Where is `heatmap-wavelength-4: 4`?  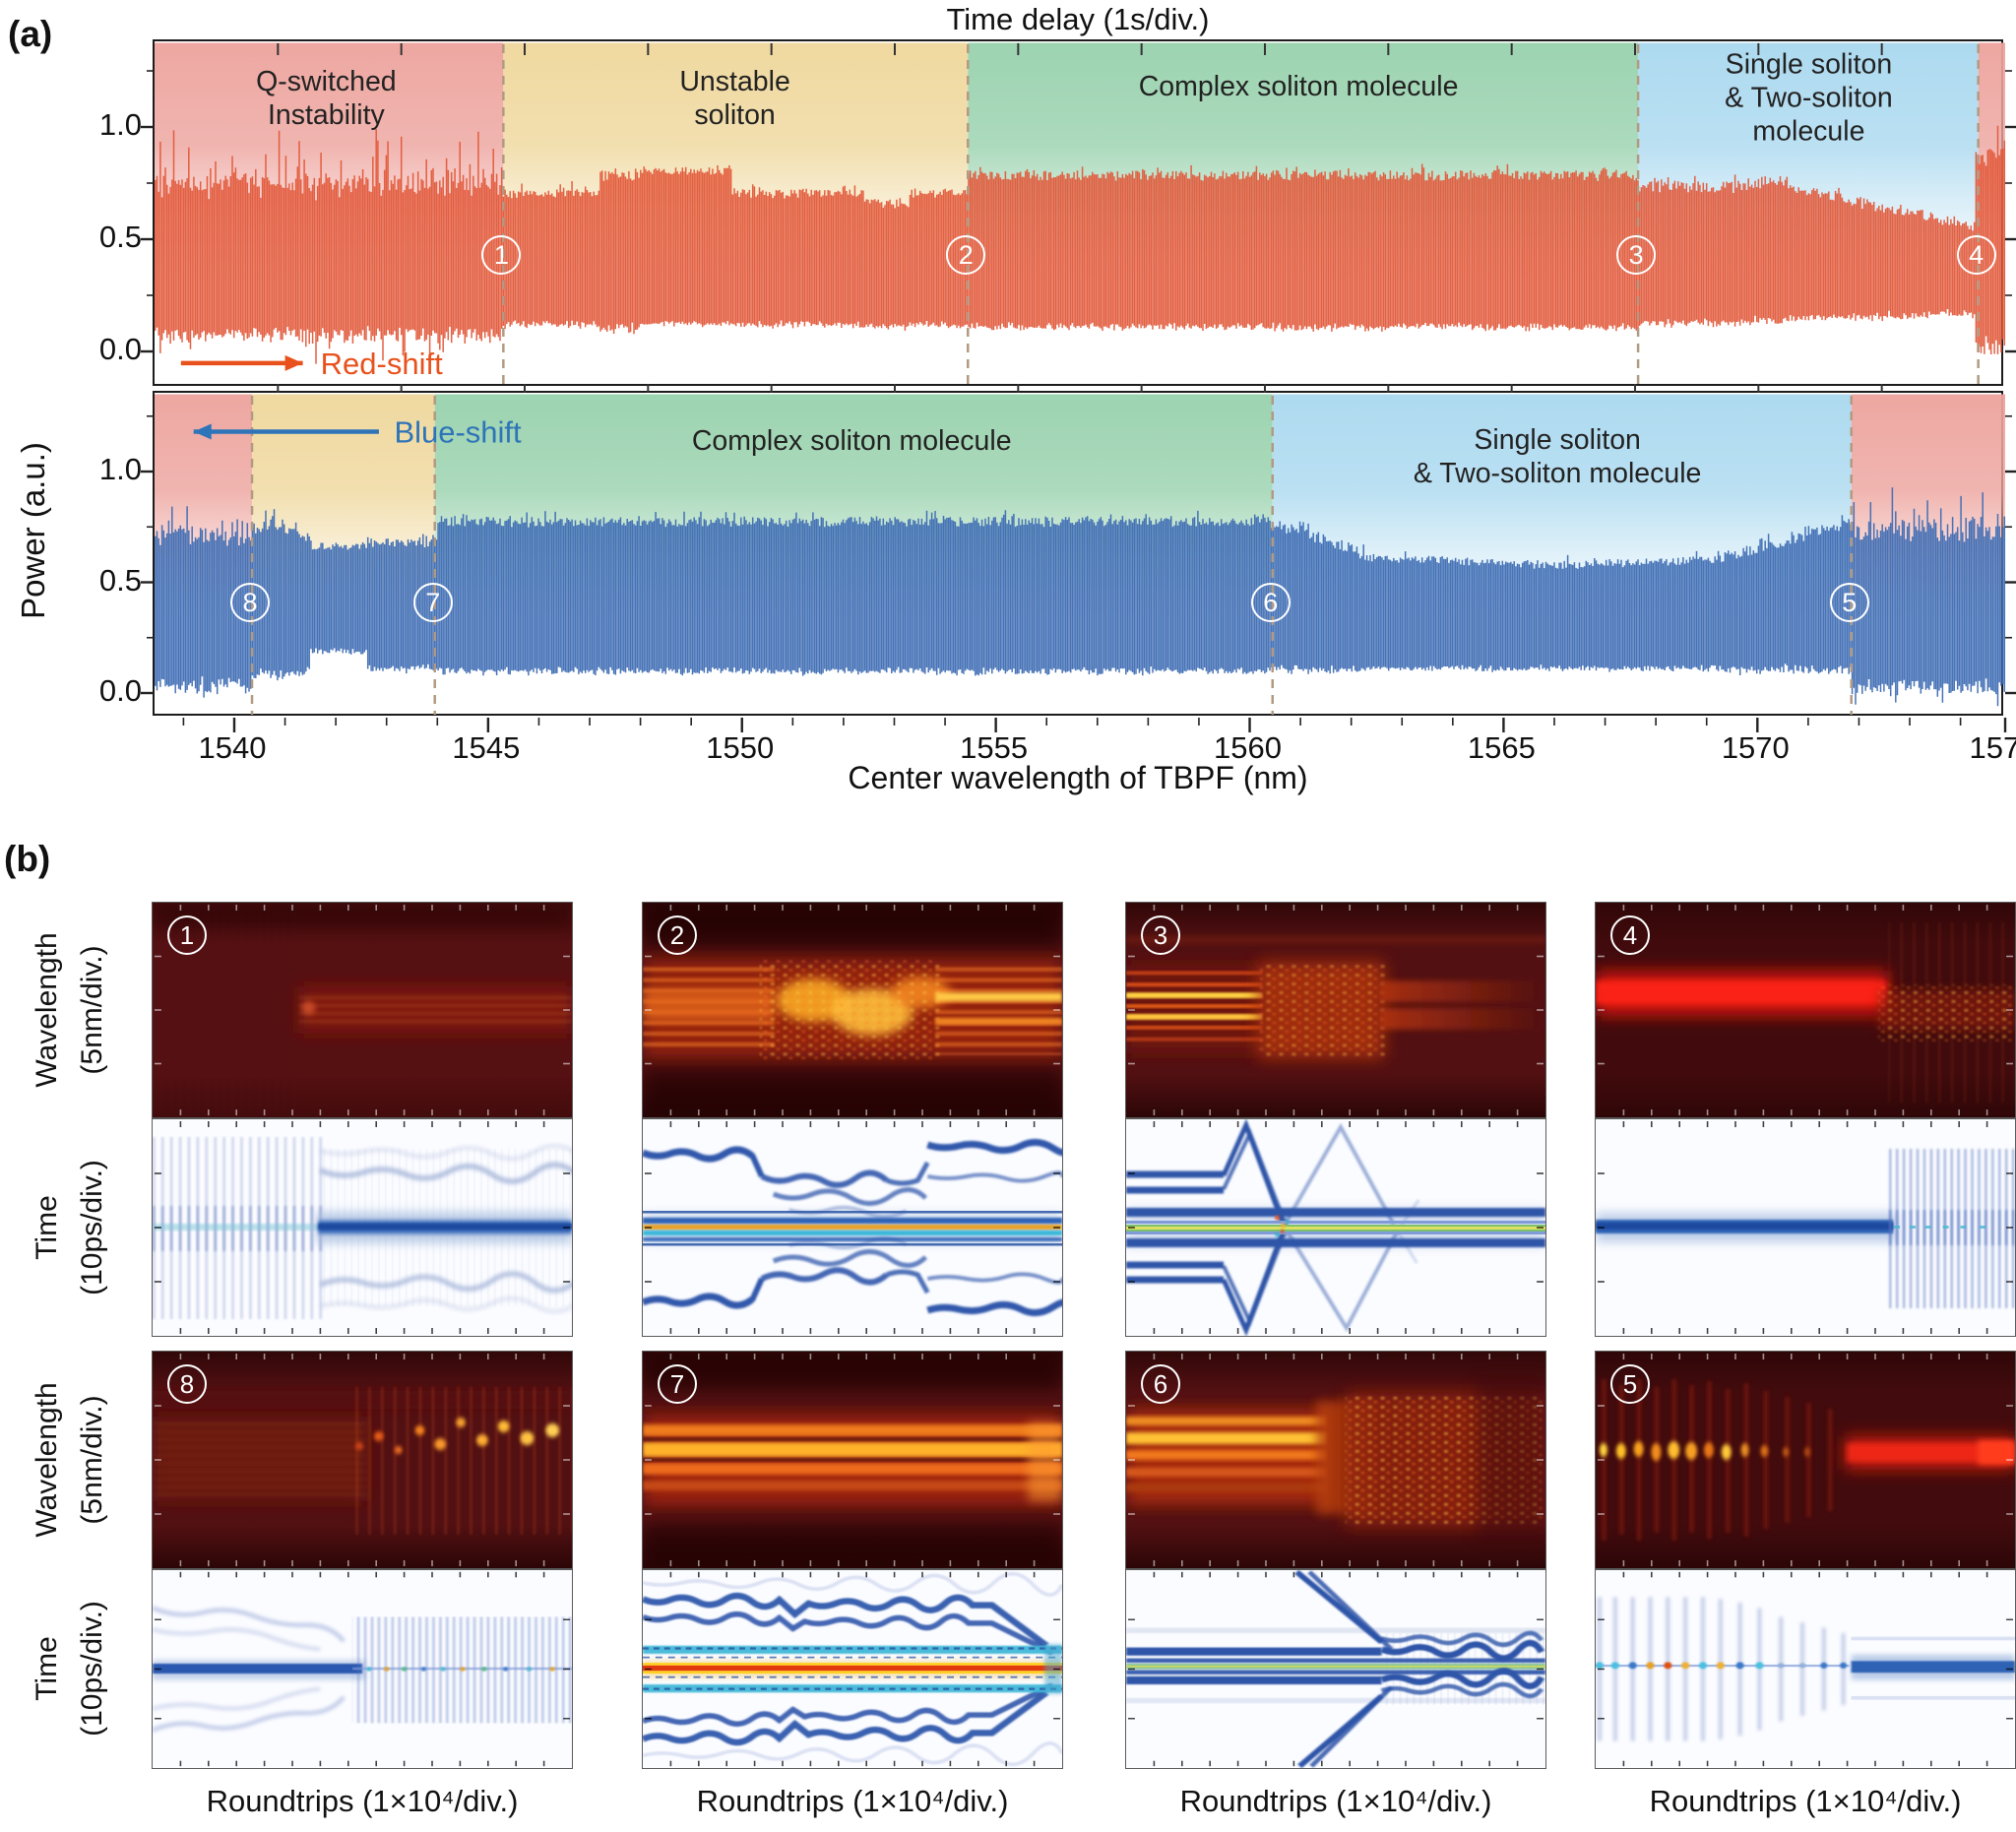
heatmap-wavelength-4: 4 is located at coordinates (1805, 1010).